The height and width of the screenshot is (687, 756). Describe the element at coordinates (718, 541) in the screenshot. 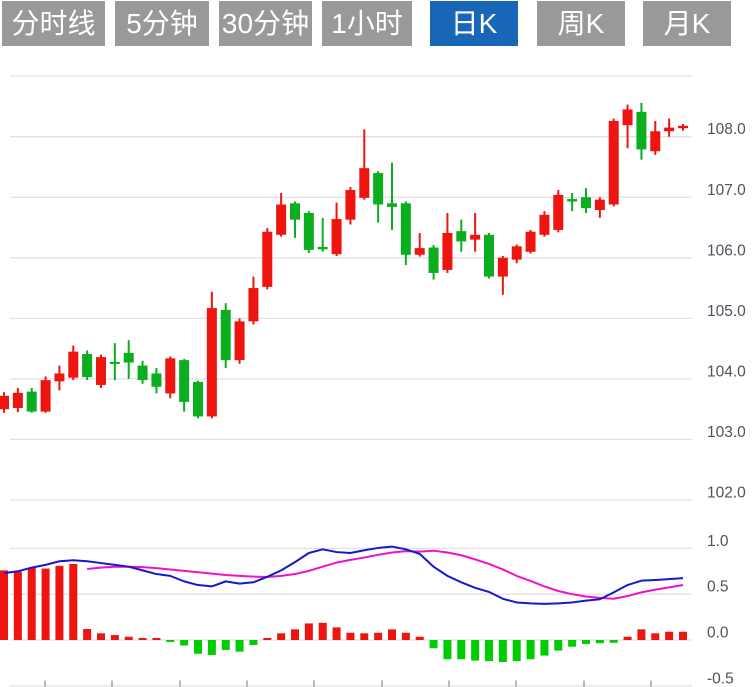

I see `svg-text: 1.0` at that location.